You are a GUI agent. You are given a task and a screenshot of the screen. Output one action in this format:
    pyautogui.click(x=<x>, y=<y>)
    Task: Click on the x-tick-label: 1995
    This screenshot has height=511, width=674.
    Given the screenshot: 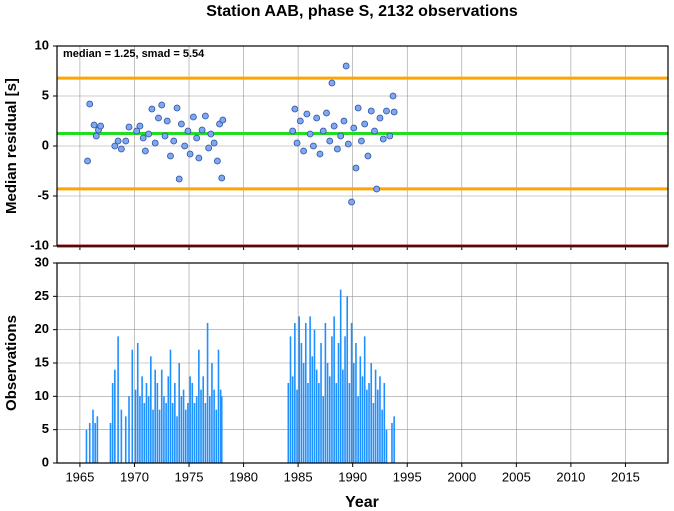 What is the action you would take?
    pyautogui.click(x=407, y=476)
    